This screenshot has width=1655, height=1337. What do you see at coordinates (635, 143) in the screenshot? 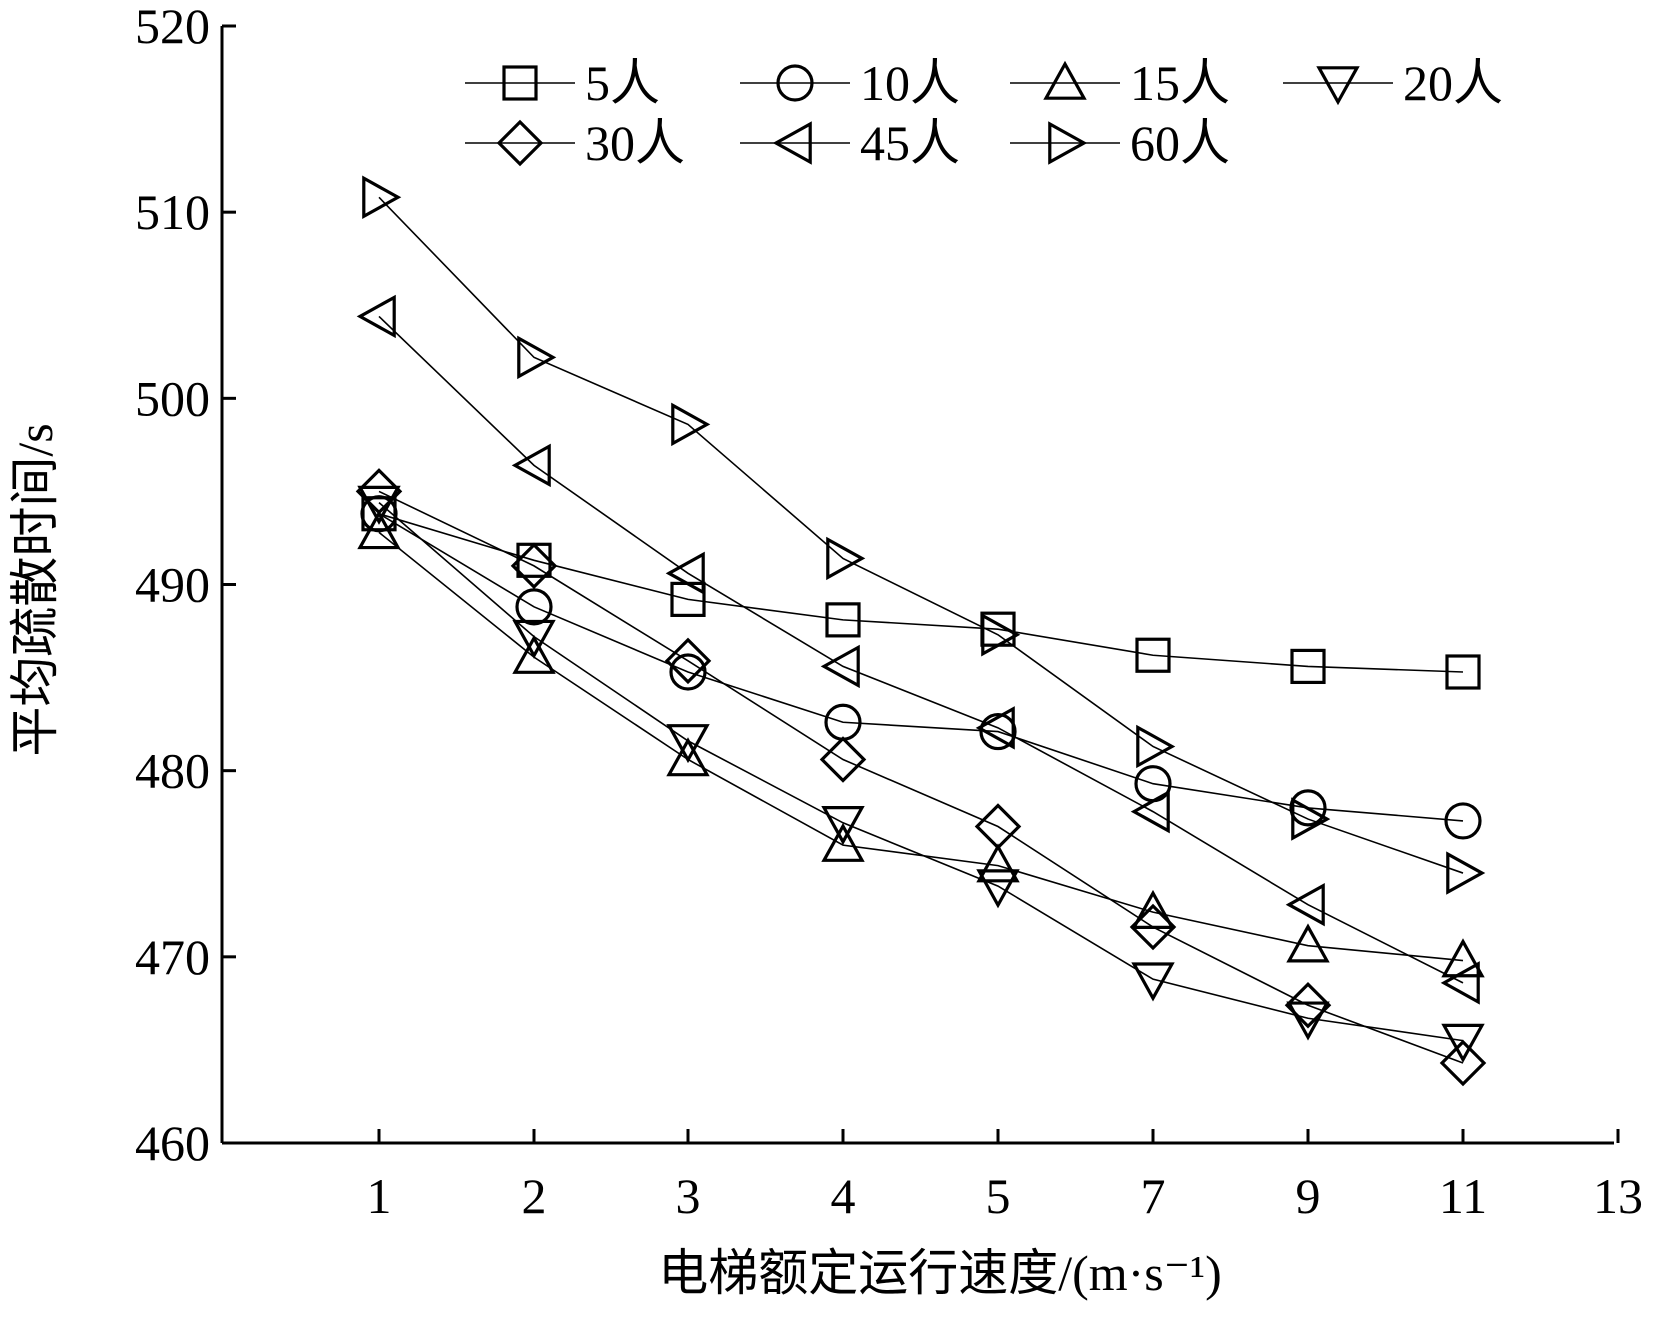
I see `legend-label: 30人` at bounding box center [635, 143].